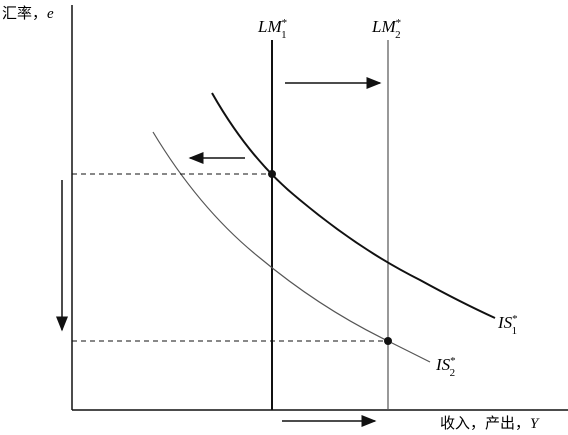  What do you see at coordinates (507, 325) in the screenshot?
I see `curve-label: IS* 1` at bounding box center [507, 325].